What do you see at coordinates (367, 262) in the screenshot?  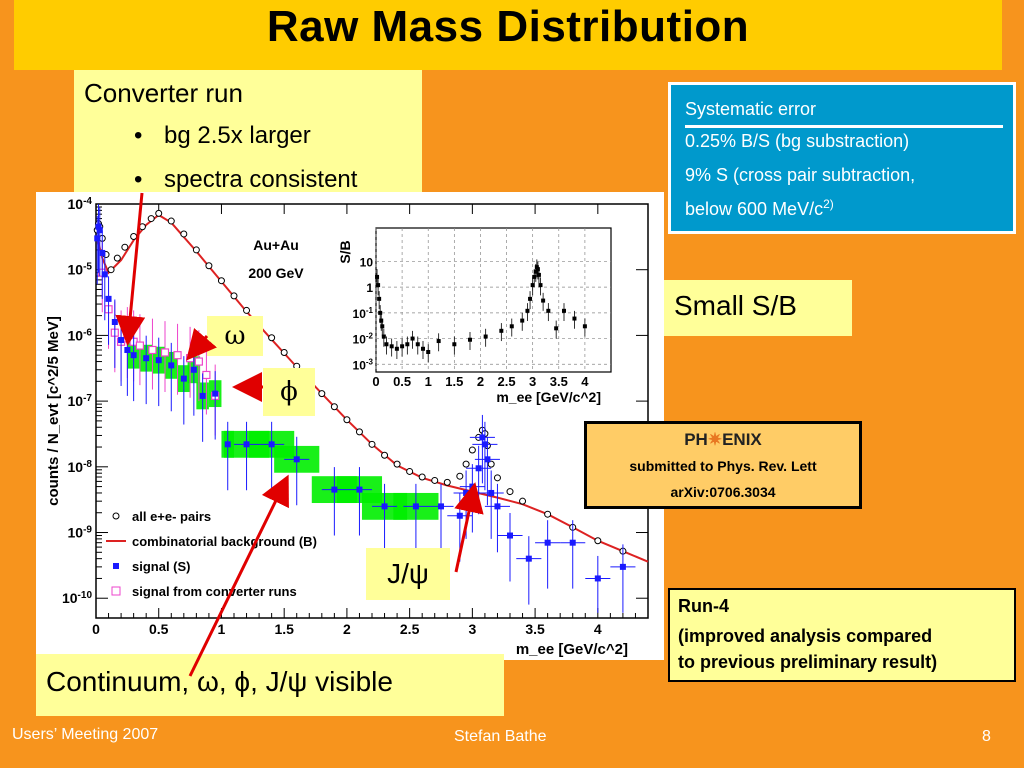 I see `inset-y-tick-label: 10` at bounding box center [367, 262].